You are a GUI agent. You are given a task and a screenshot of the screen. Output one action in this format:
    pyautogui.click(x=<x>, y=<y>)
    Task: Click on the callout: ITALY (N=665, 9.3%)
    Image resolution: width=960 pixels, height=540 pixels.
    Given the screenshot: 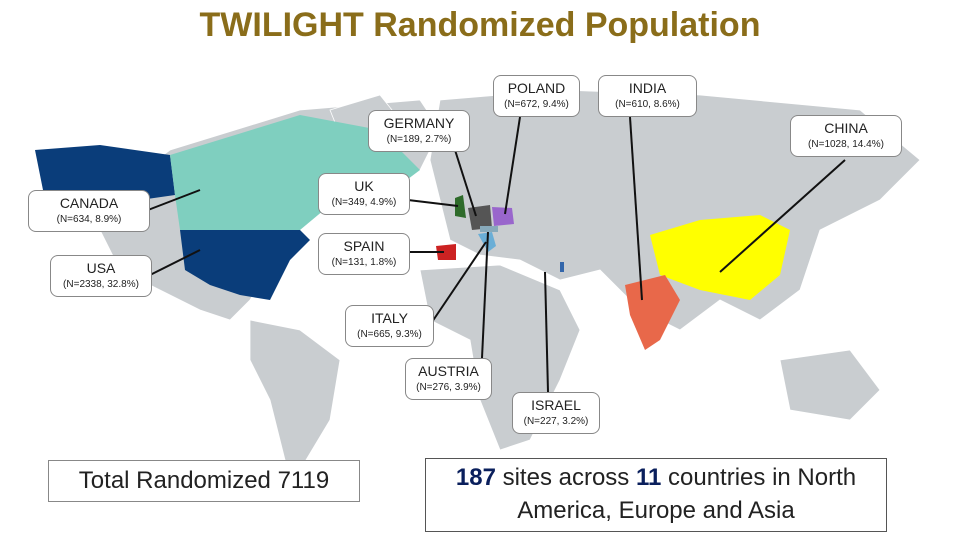 What is the action you would take?
    pyautogui.click(x=389, y=326)
    